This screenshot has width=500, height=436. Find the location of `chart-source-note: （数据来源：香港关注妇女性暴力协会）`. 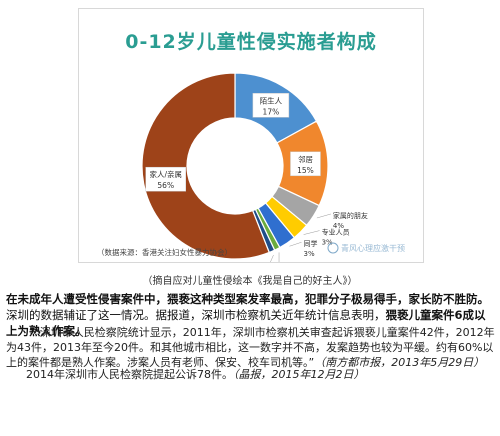

chart-source-note: （数据来源：香港关注妇女性暴力协会） is located at coordinates (164, 252).